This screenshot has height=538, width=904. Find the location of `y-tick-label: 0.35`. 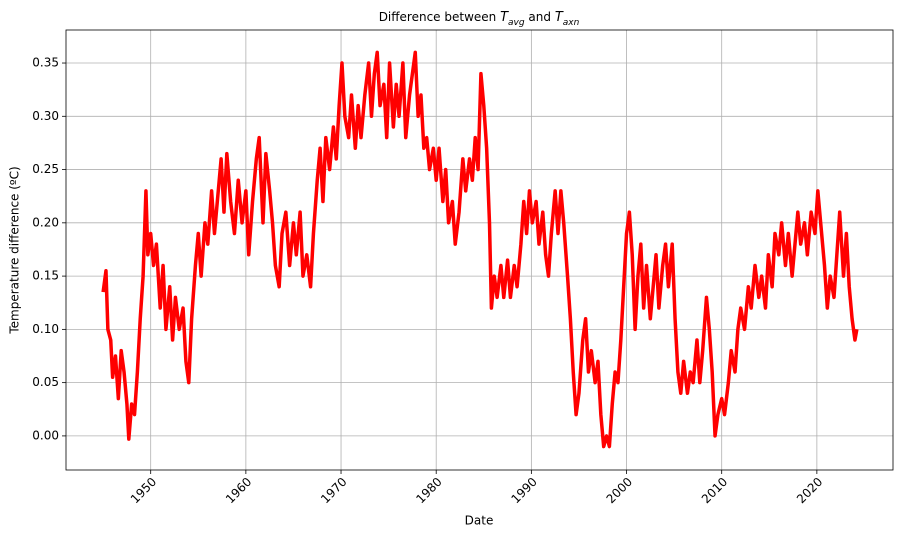

y-tick-label: 0.35 is located at coordinates (45, 63).